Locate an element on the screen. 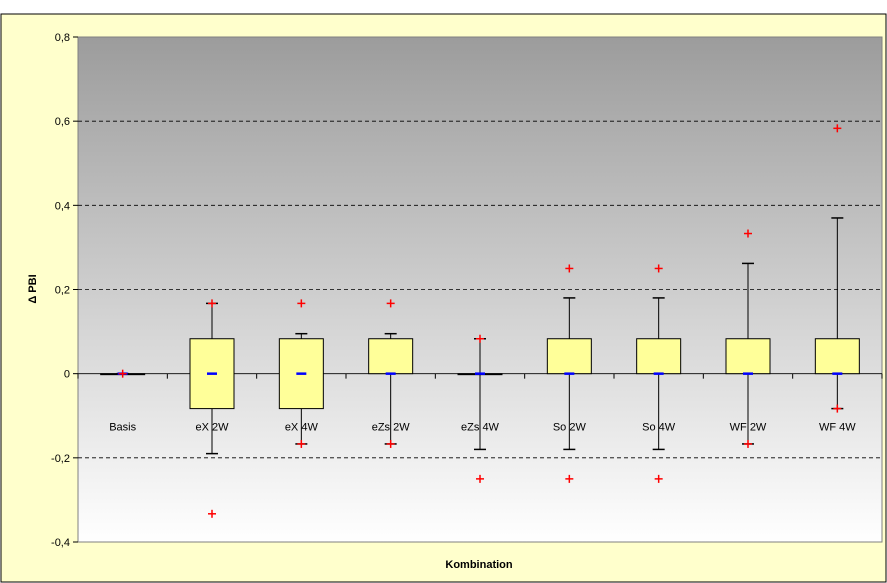  category-label: eX 2W is located at coordinates (212, 427).